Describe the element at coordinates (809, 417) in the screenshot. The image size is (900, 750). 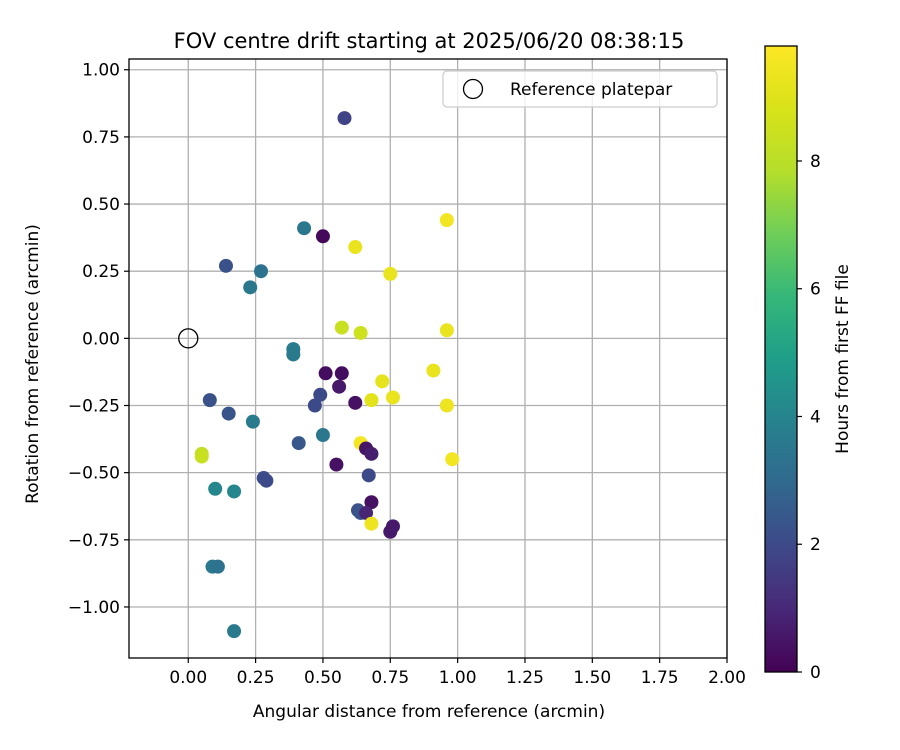
I see `colorbar-ticks: 0 2 4 6 8` at that location.